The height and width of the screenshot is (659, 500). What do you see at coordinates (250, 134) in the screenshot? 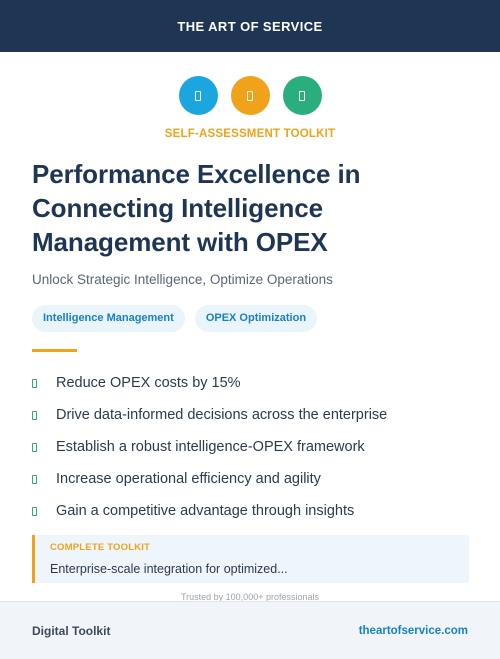
I see `eyebrow-label: SELF-ASSESSMENT TOOLKIT` at bounding box center [250, 134].